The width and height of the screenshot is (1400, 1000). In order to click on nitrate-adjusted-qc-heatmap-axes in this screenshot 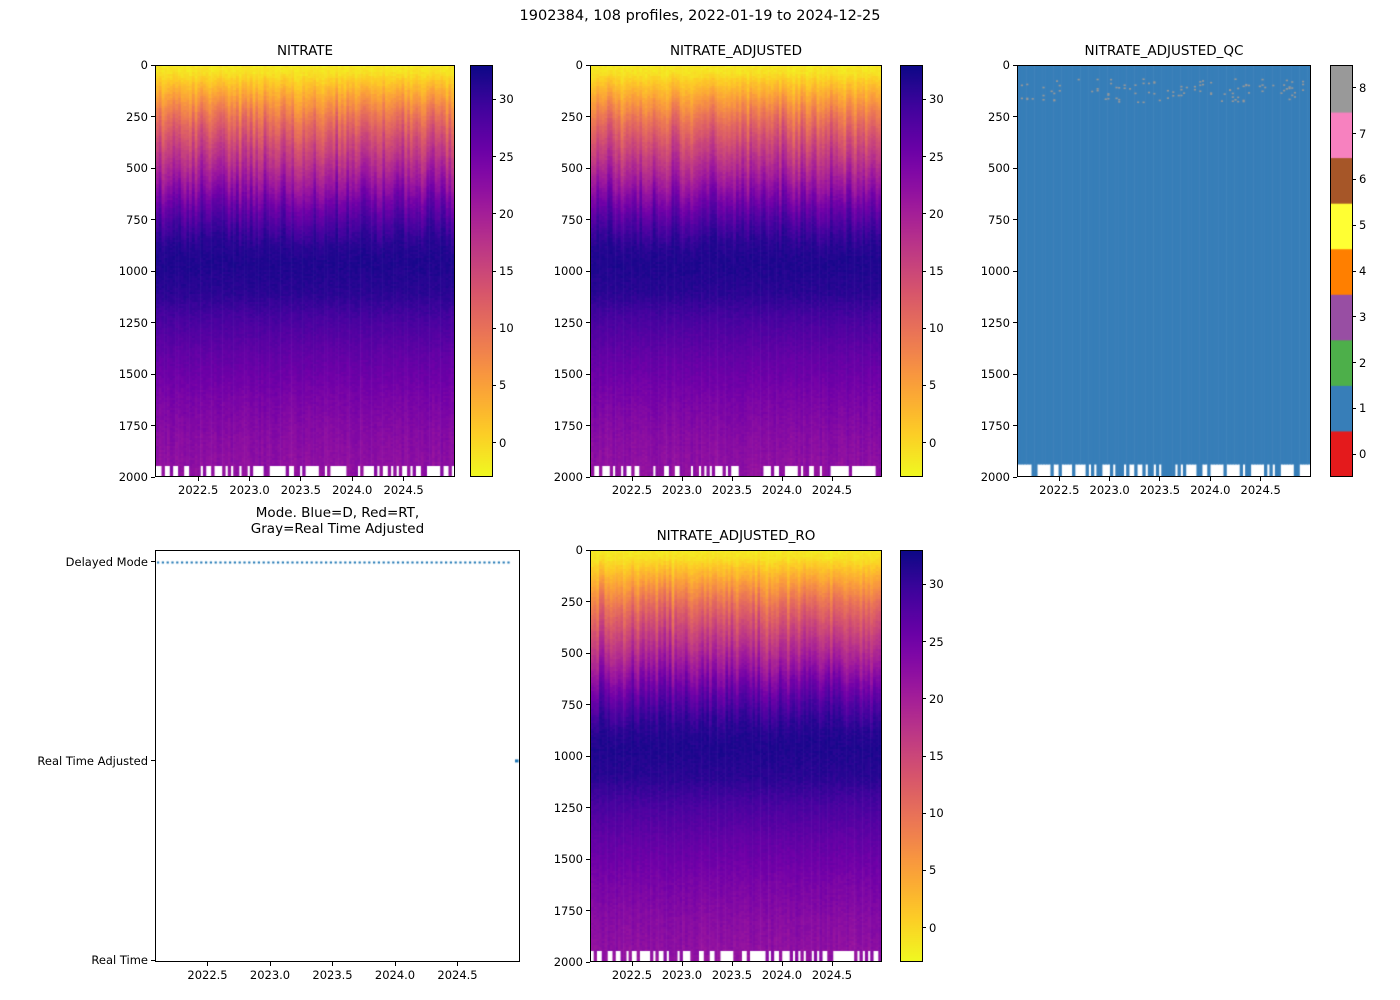, I will do `click(1164, 271)`.